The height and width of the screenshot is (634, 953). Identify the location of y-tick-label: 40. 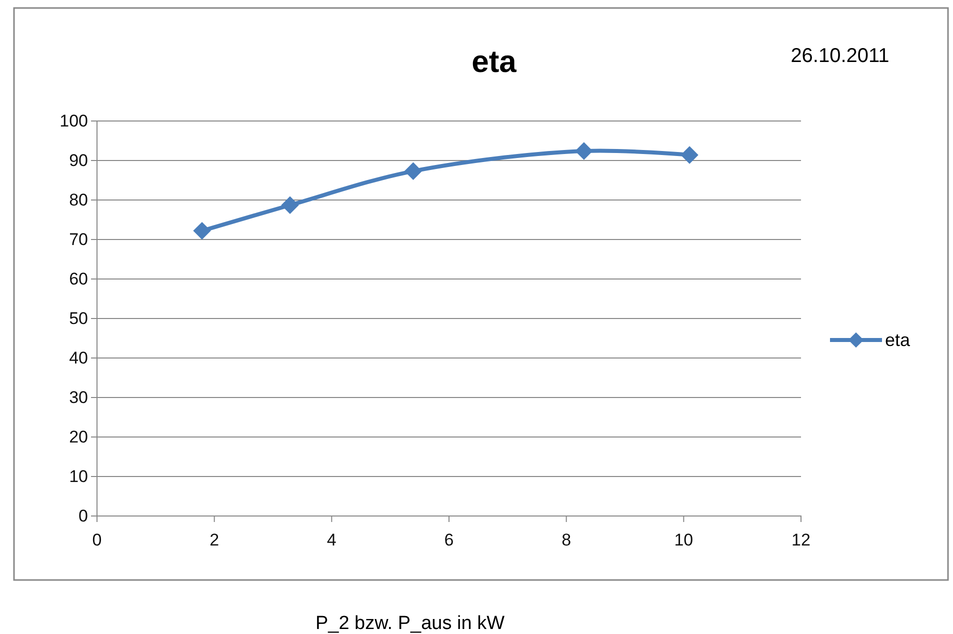
(78, 358).